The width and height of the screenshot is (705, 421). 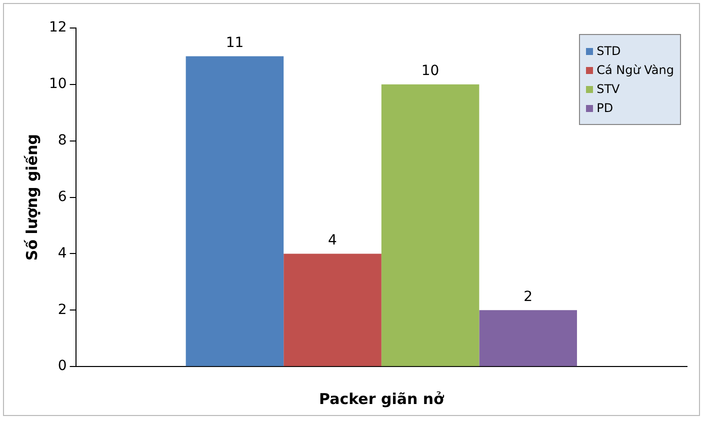 What do you see at coordinates (381, 399) in the screenshot?
I see `x-axis-title: Packer giãn nở` at bounding box center [381, 399].